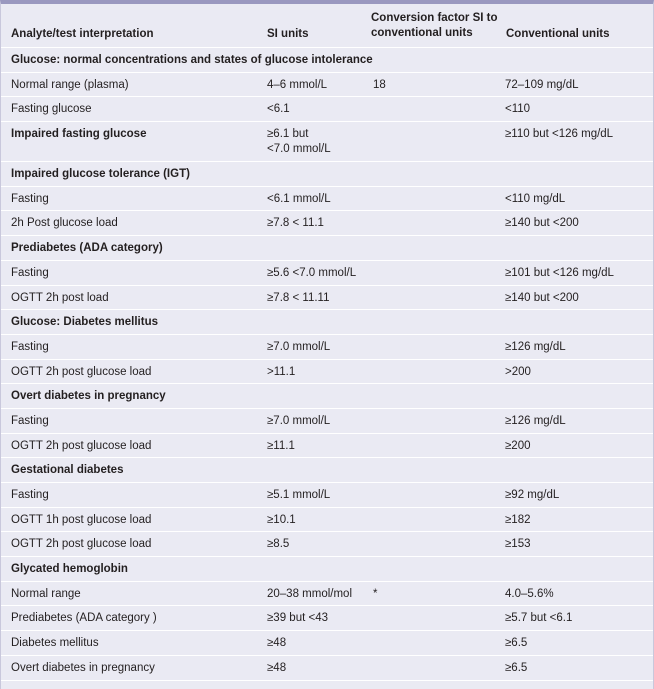  What do you see at coordinates (327, 174) in the screenshot?
I see `section-row: Impaired glucose tolerance (IGT)` at bounding box center [327, 174].